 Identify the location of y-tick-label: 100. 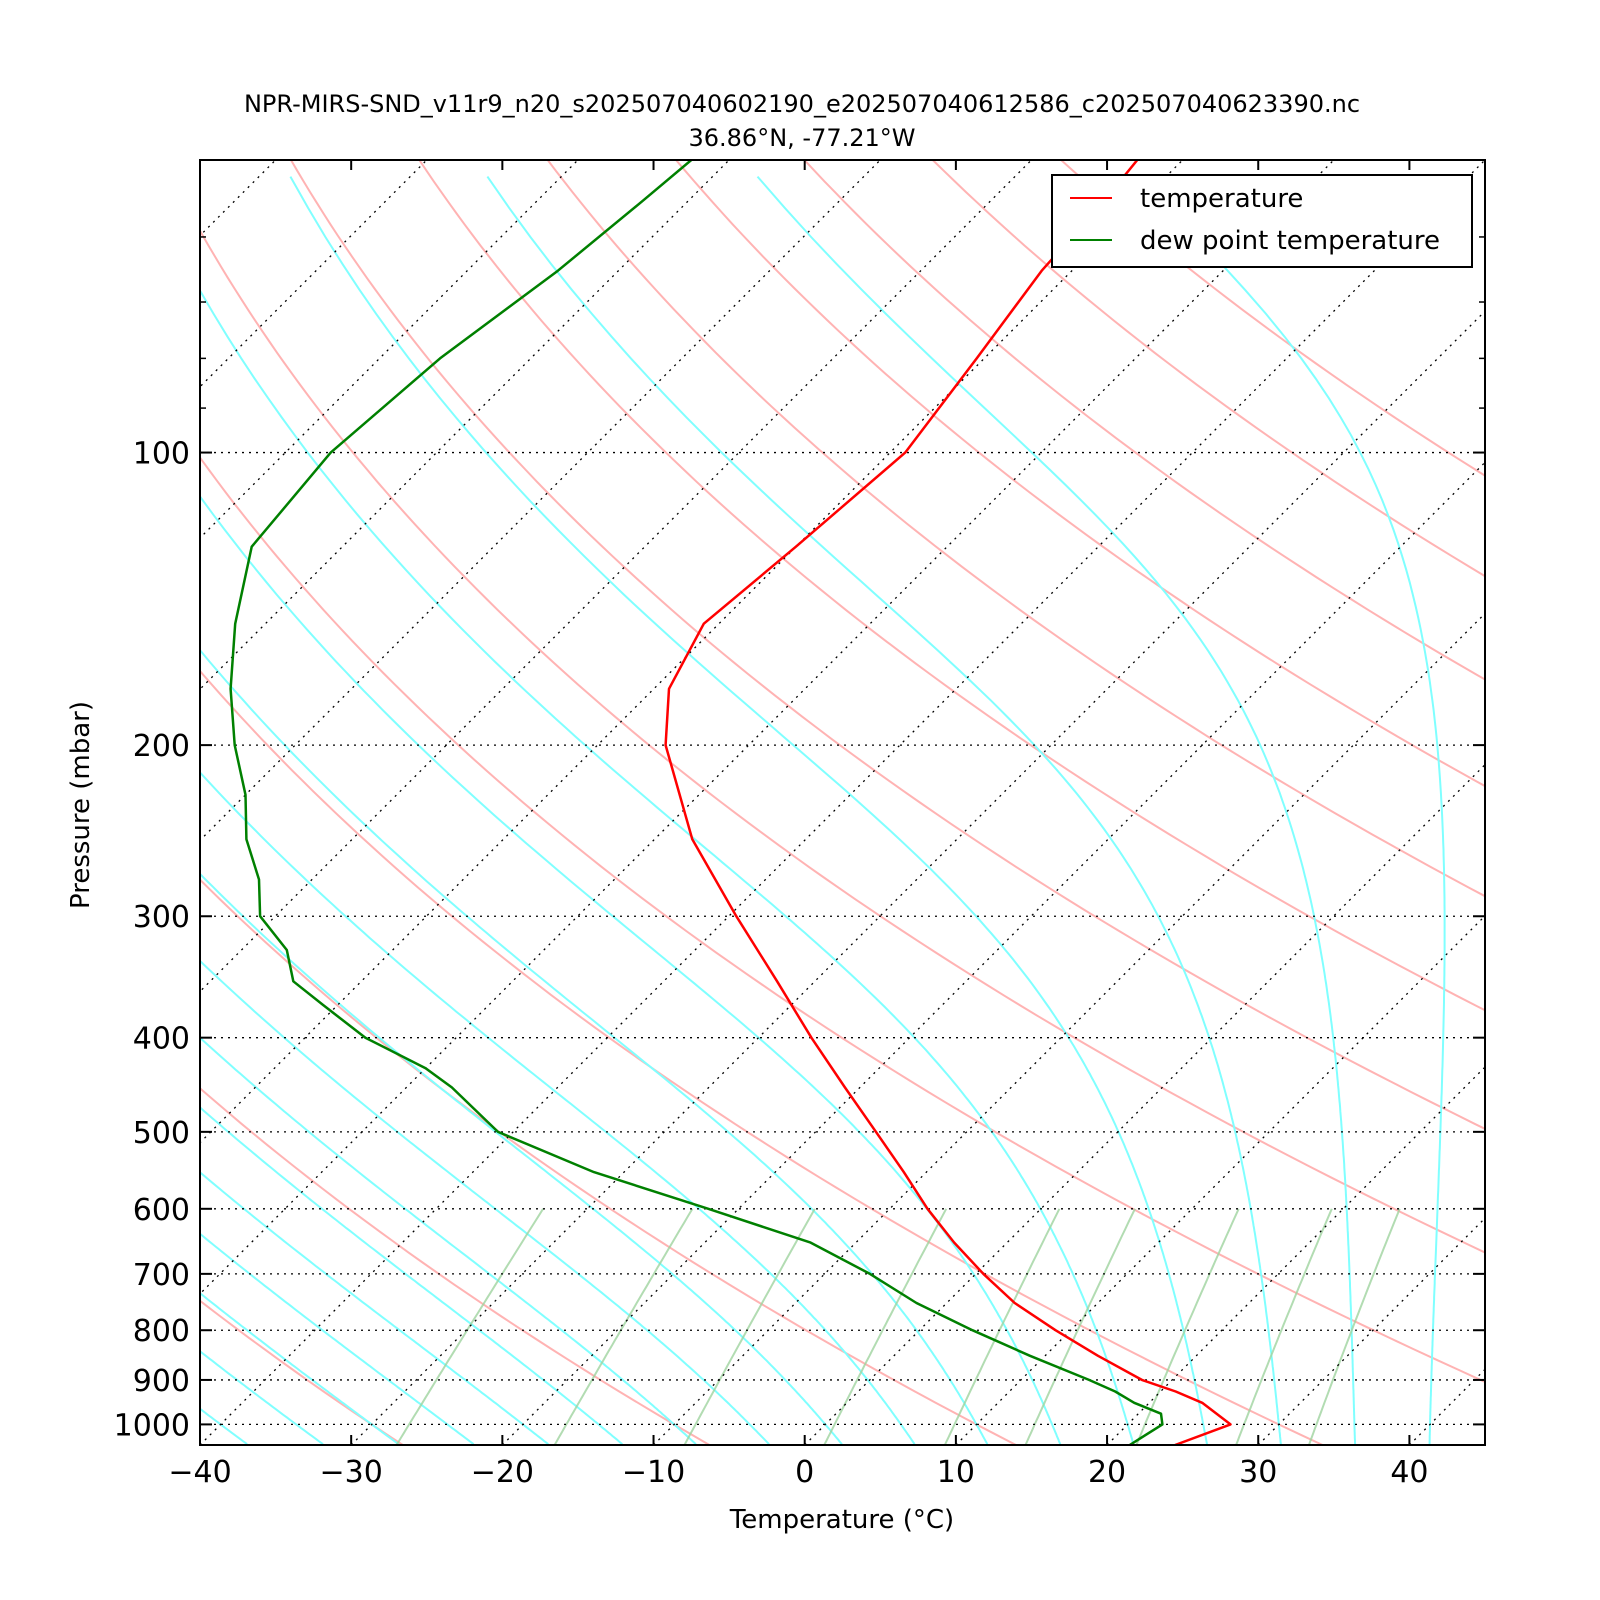
(161, 454).